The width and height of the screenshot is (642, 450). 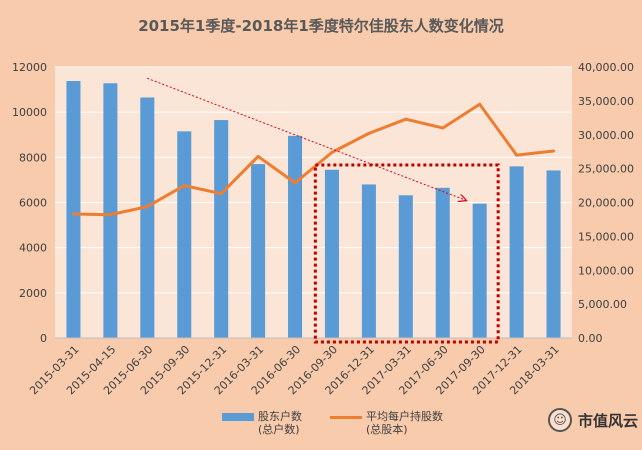 I want to click on y-left-tick-label: 4000, so click(x=33, y=248).